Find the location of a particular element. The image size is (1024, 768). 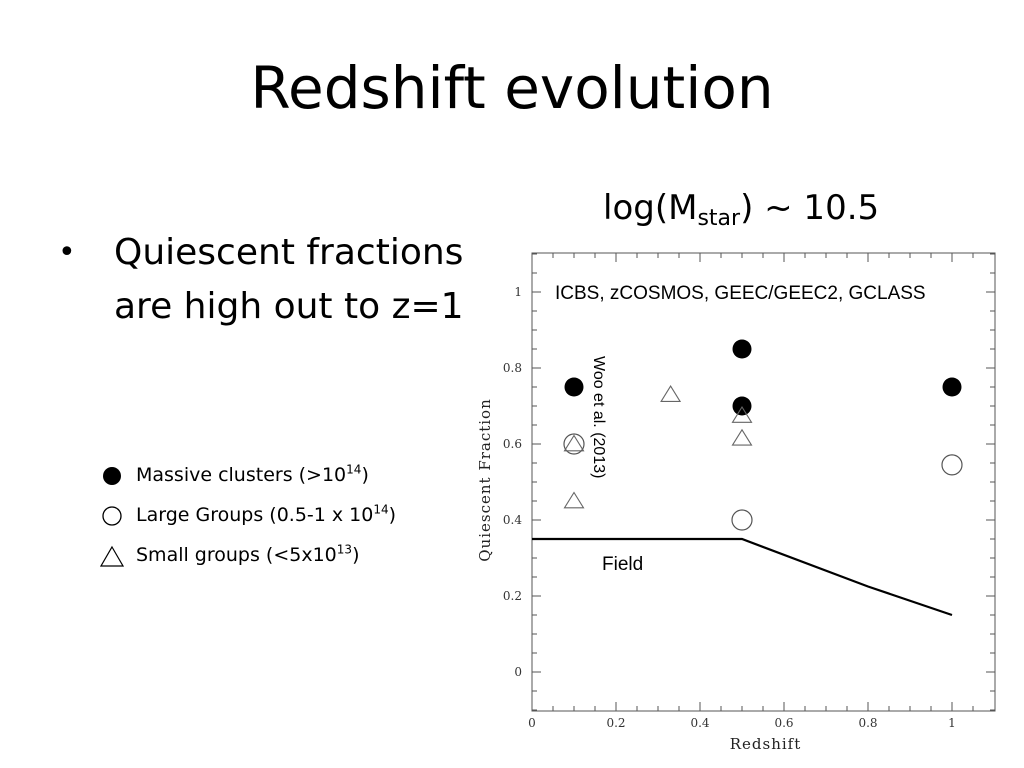

open-triangle-icon is located at coordinates (112, 556).